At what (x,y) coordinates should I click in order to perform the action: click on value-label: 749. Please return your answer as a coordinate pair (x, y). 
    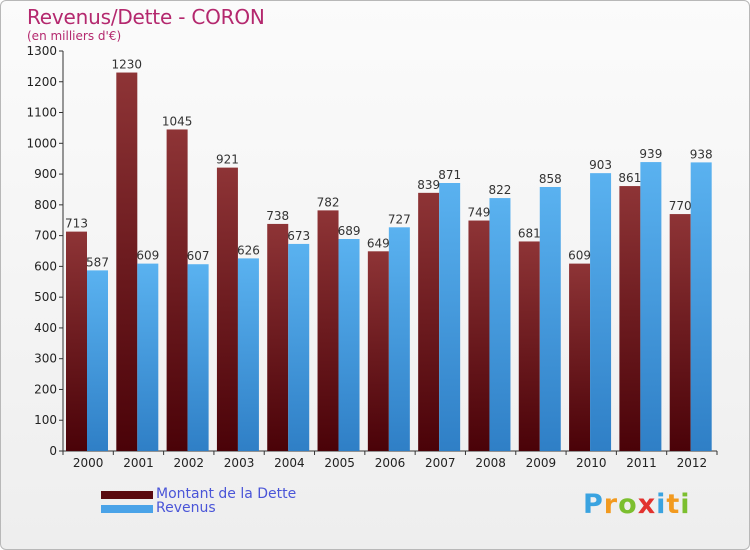
    Looking at the image, I should click on (479, 213).